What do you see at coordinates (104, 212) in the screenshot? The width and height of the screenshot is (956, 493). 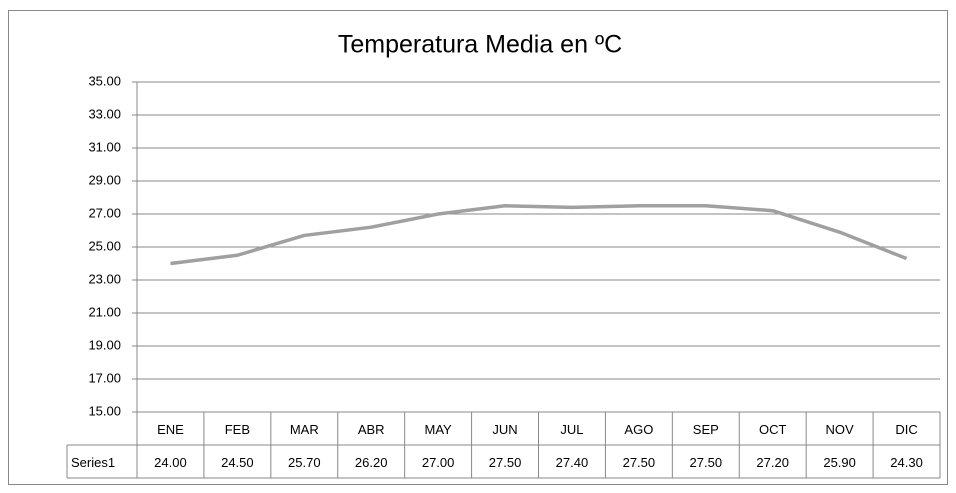 I see `y-tick-label: 27.00` at bounding box center [104, 212].